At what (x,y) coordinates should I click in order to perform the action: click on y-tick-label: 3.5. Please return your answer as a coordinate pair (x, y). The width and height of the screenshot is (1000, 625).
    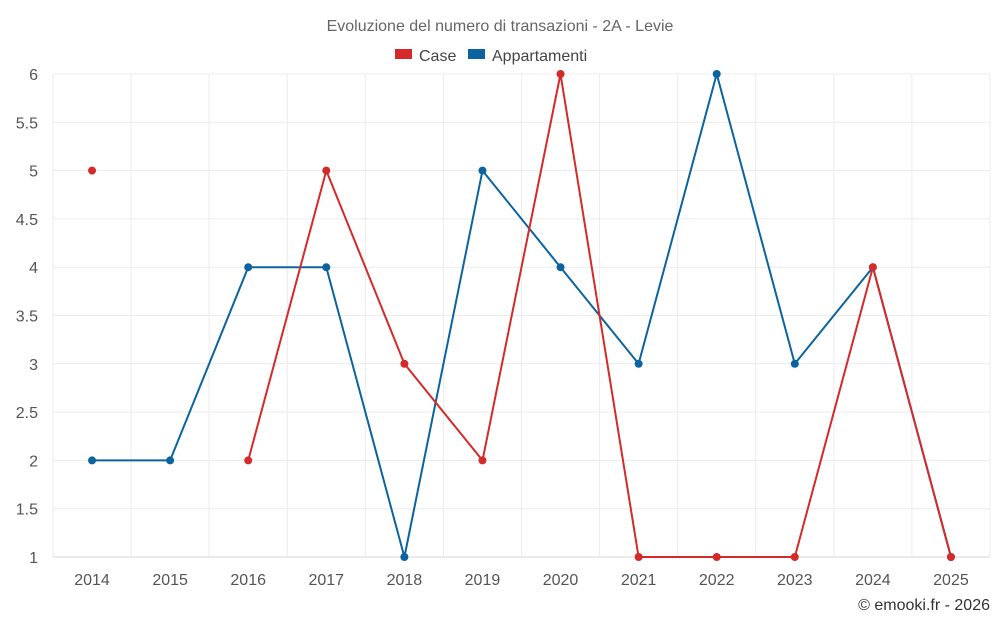
    Looking at the image, I should click on (27, 317).